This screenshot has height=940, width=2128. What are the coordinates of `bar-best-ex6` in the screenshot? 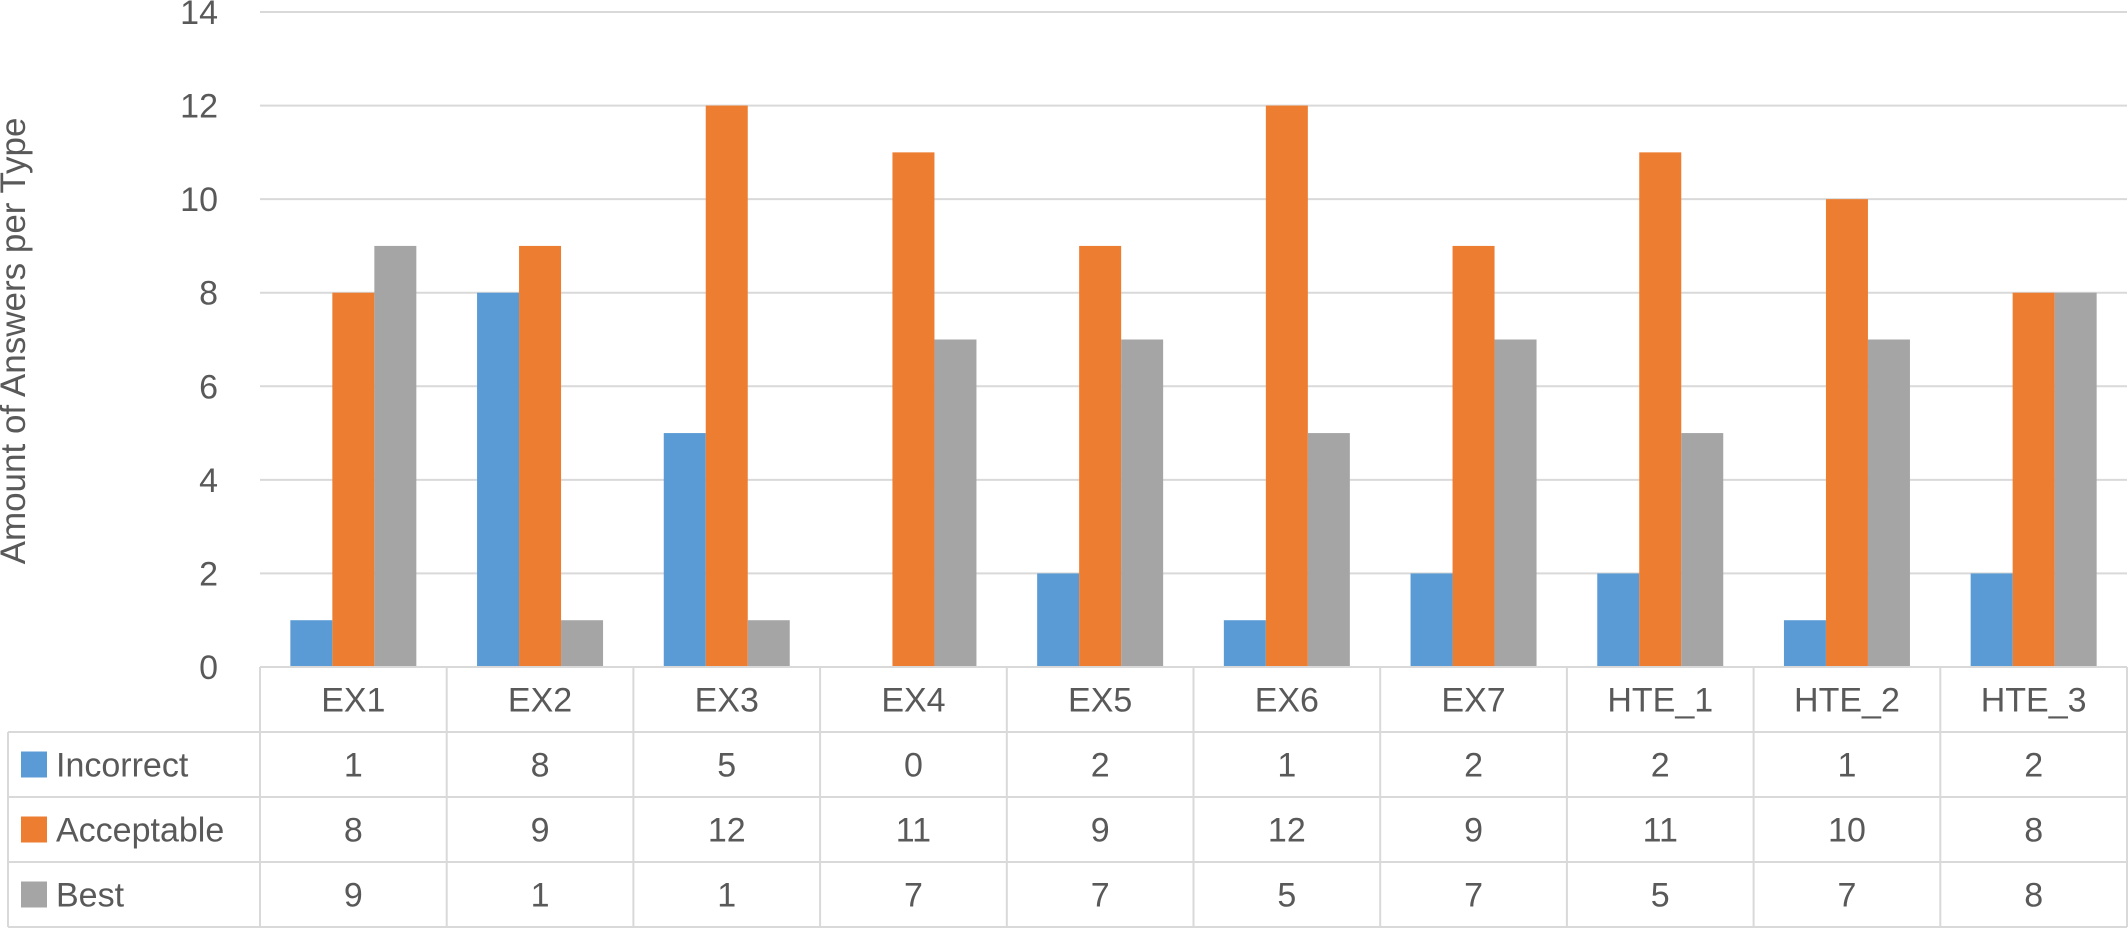 It's located at (1328, 550).